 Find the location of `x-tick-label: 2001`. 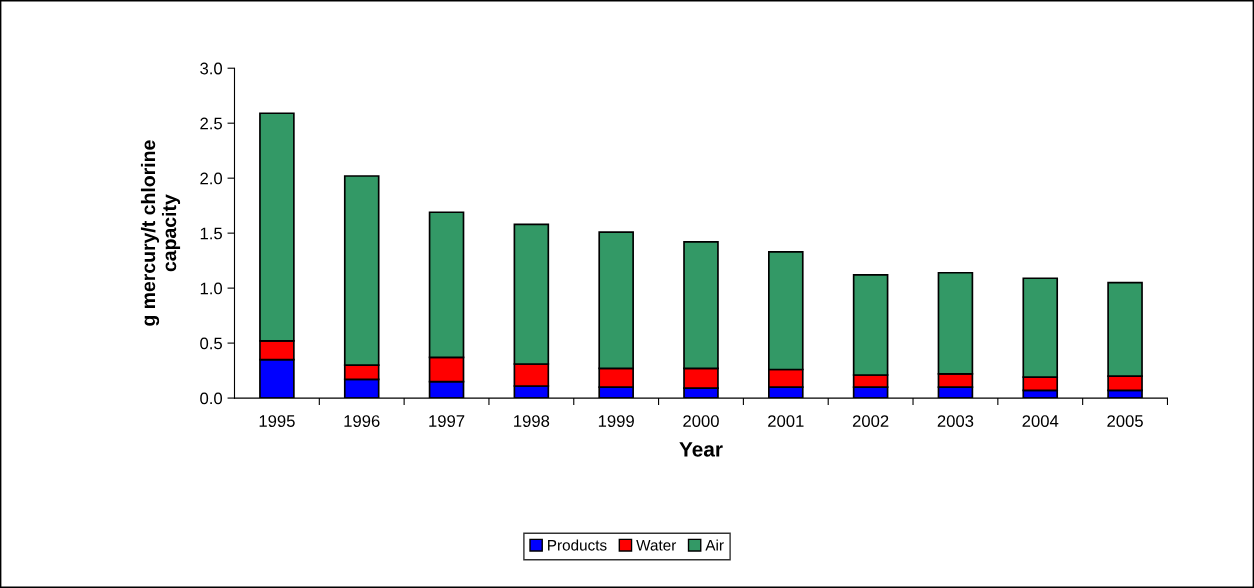

x-tick-label: 2001 is located at coordinates (786, 421).